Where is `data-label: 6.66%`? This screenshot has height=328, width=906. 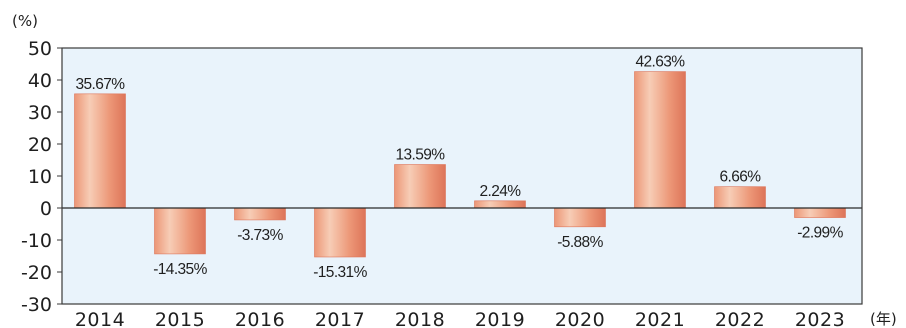 data-label: 6.66% is located at coordinates (741, 177).